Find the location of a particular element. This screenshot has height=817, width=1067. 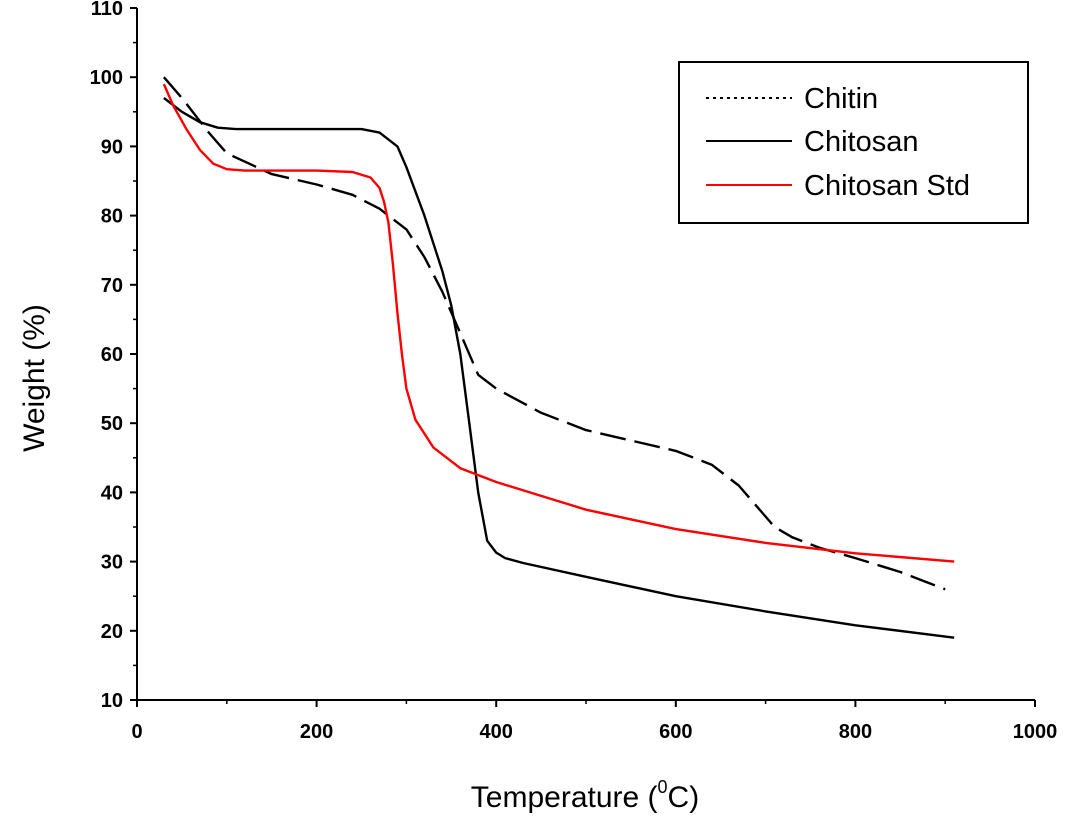

y-tick-label: 30 is located at coordinates (112, 563).